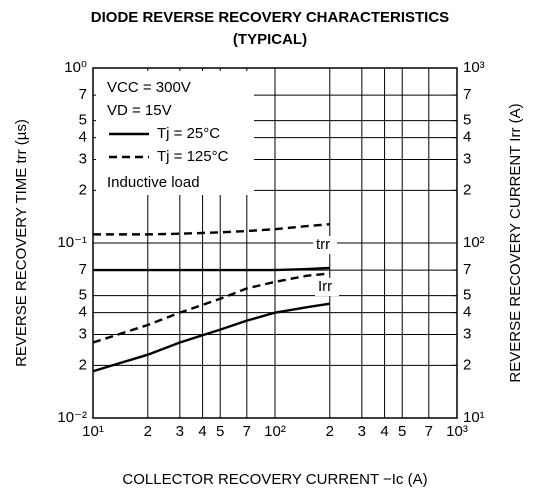 The width and height of the screenshot is (535, 498). I want to click on y-axis-label: REVERSE RECOVERY TIME trr (µs), so click(21, 243).